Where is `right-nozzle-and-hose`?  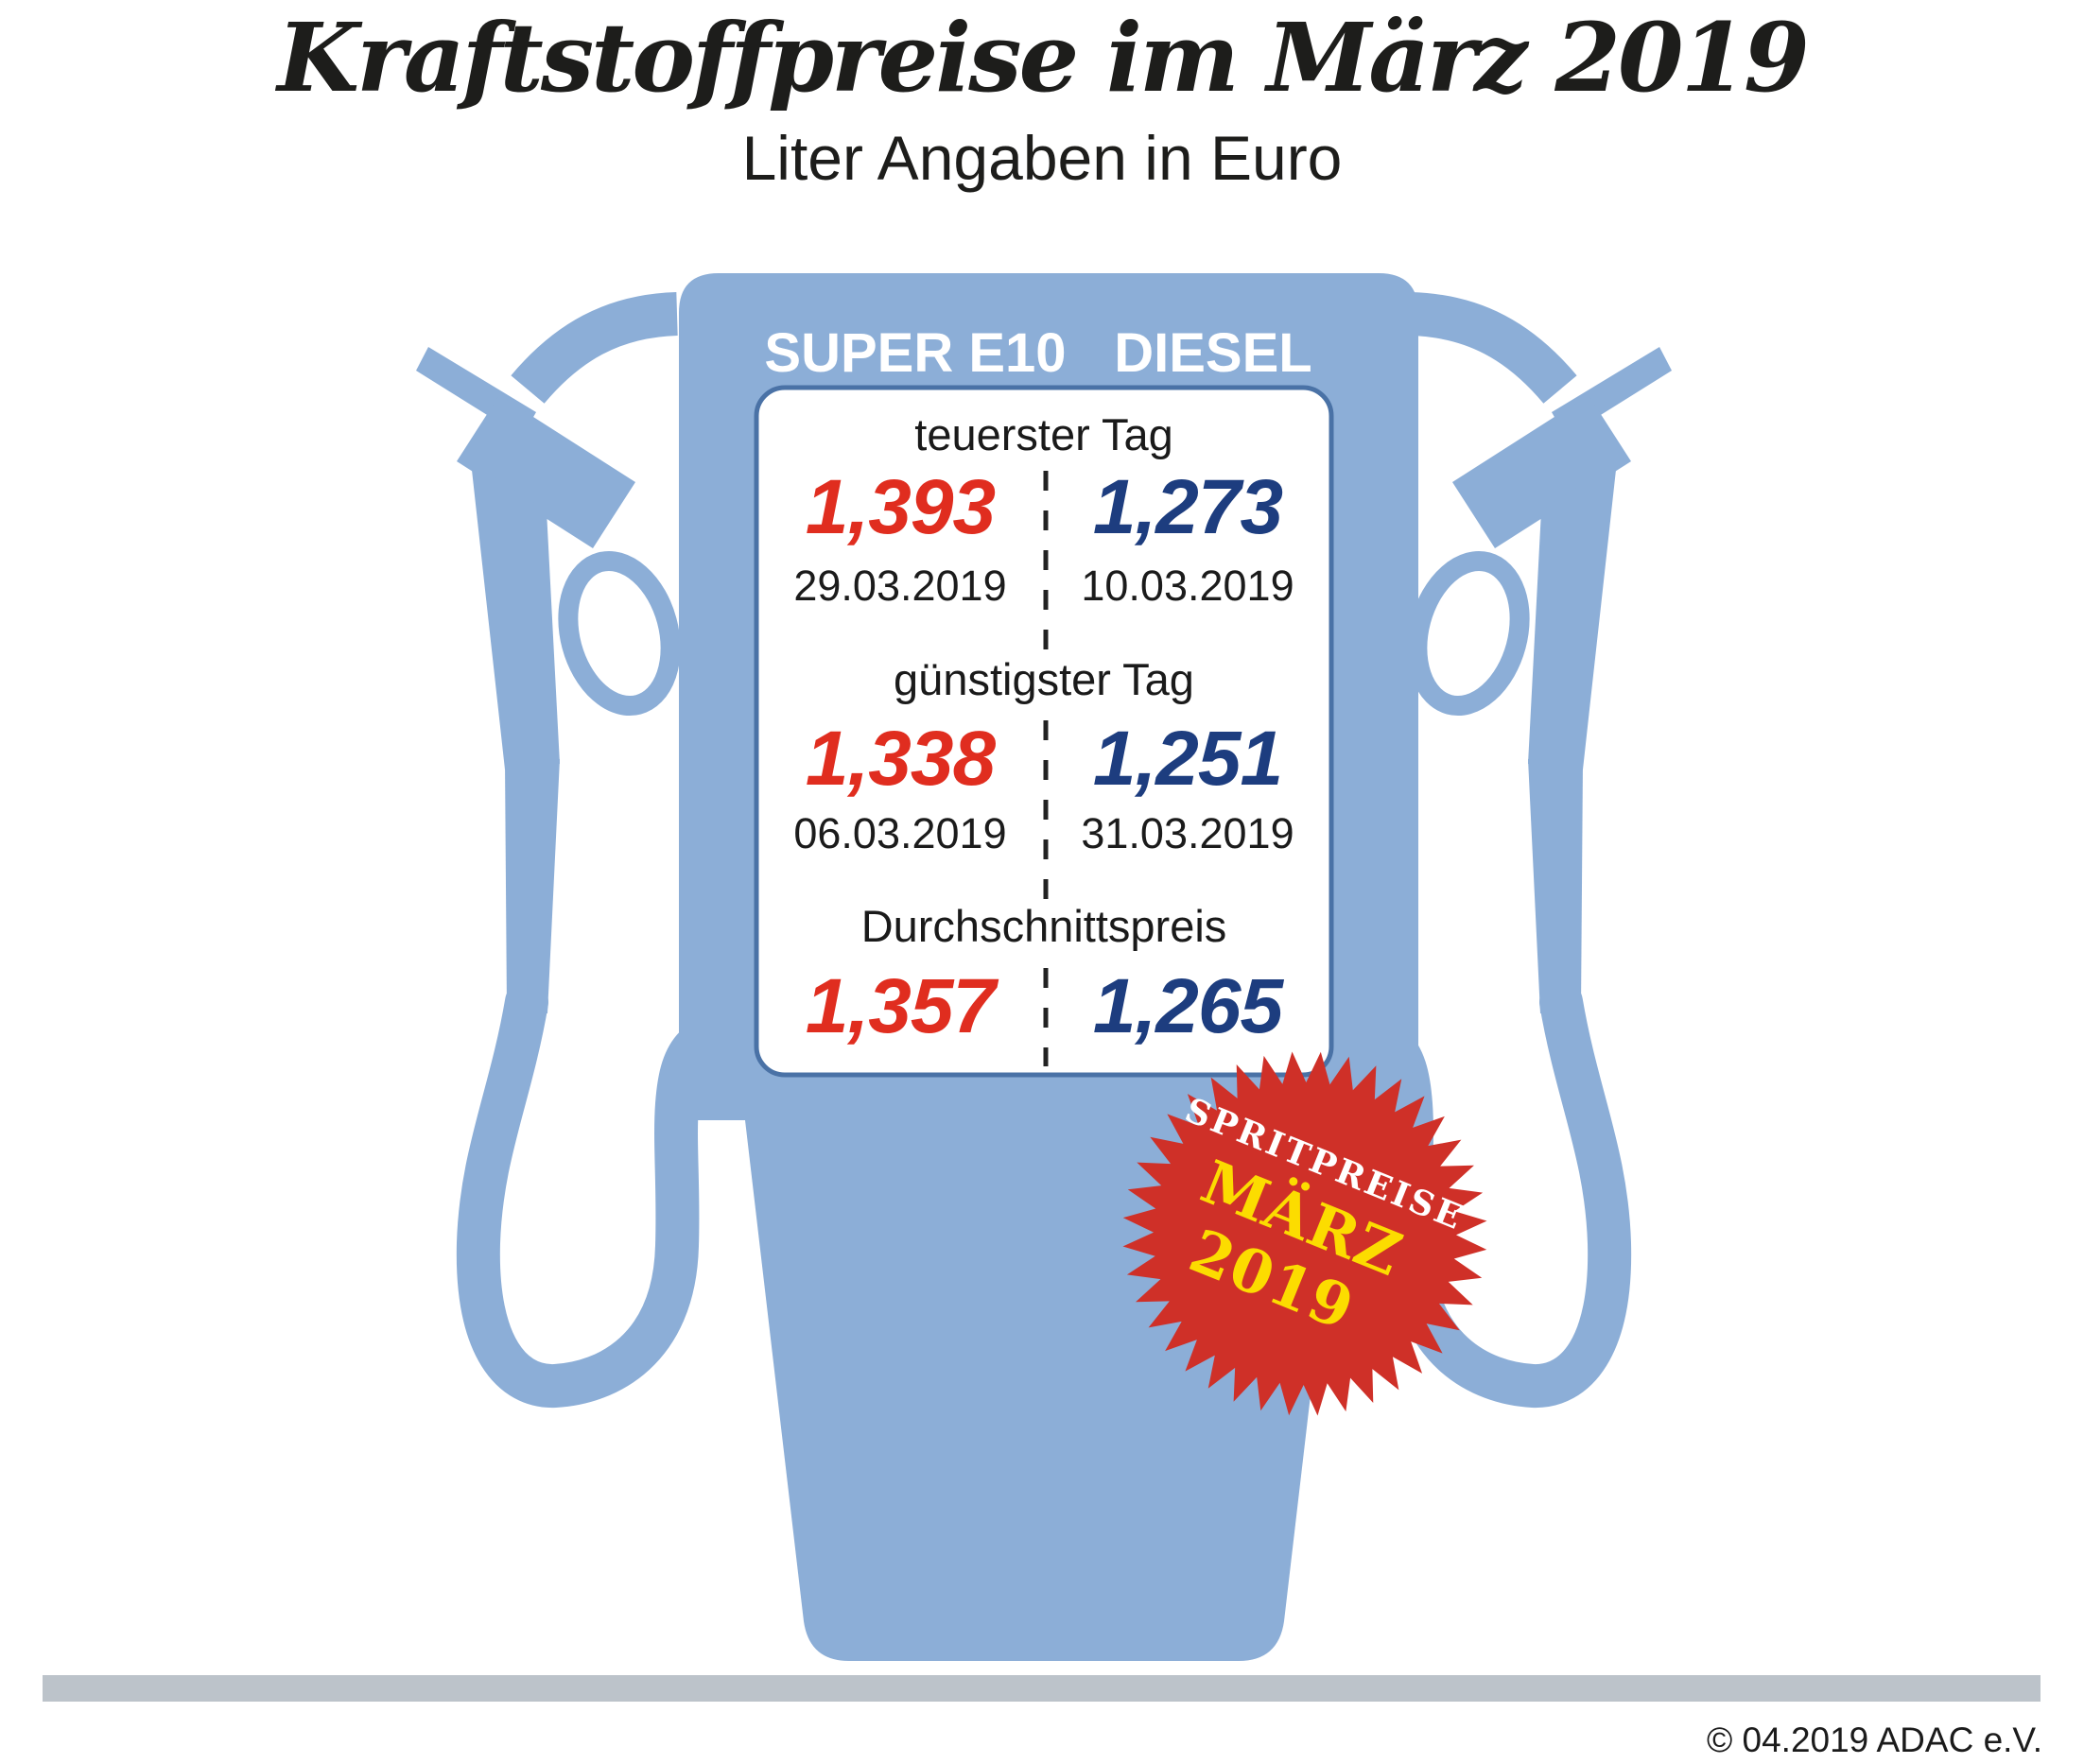 right-nozzle-and-hose is located at coordinates (1475, 850).